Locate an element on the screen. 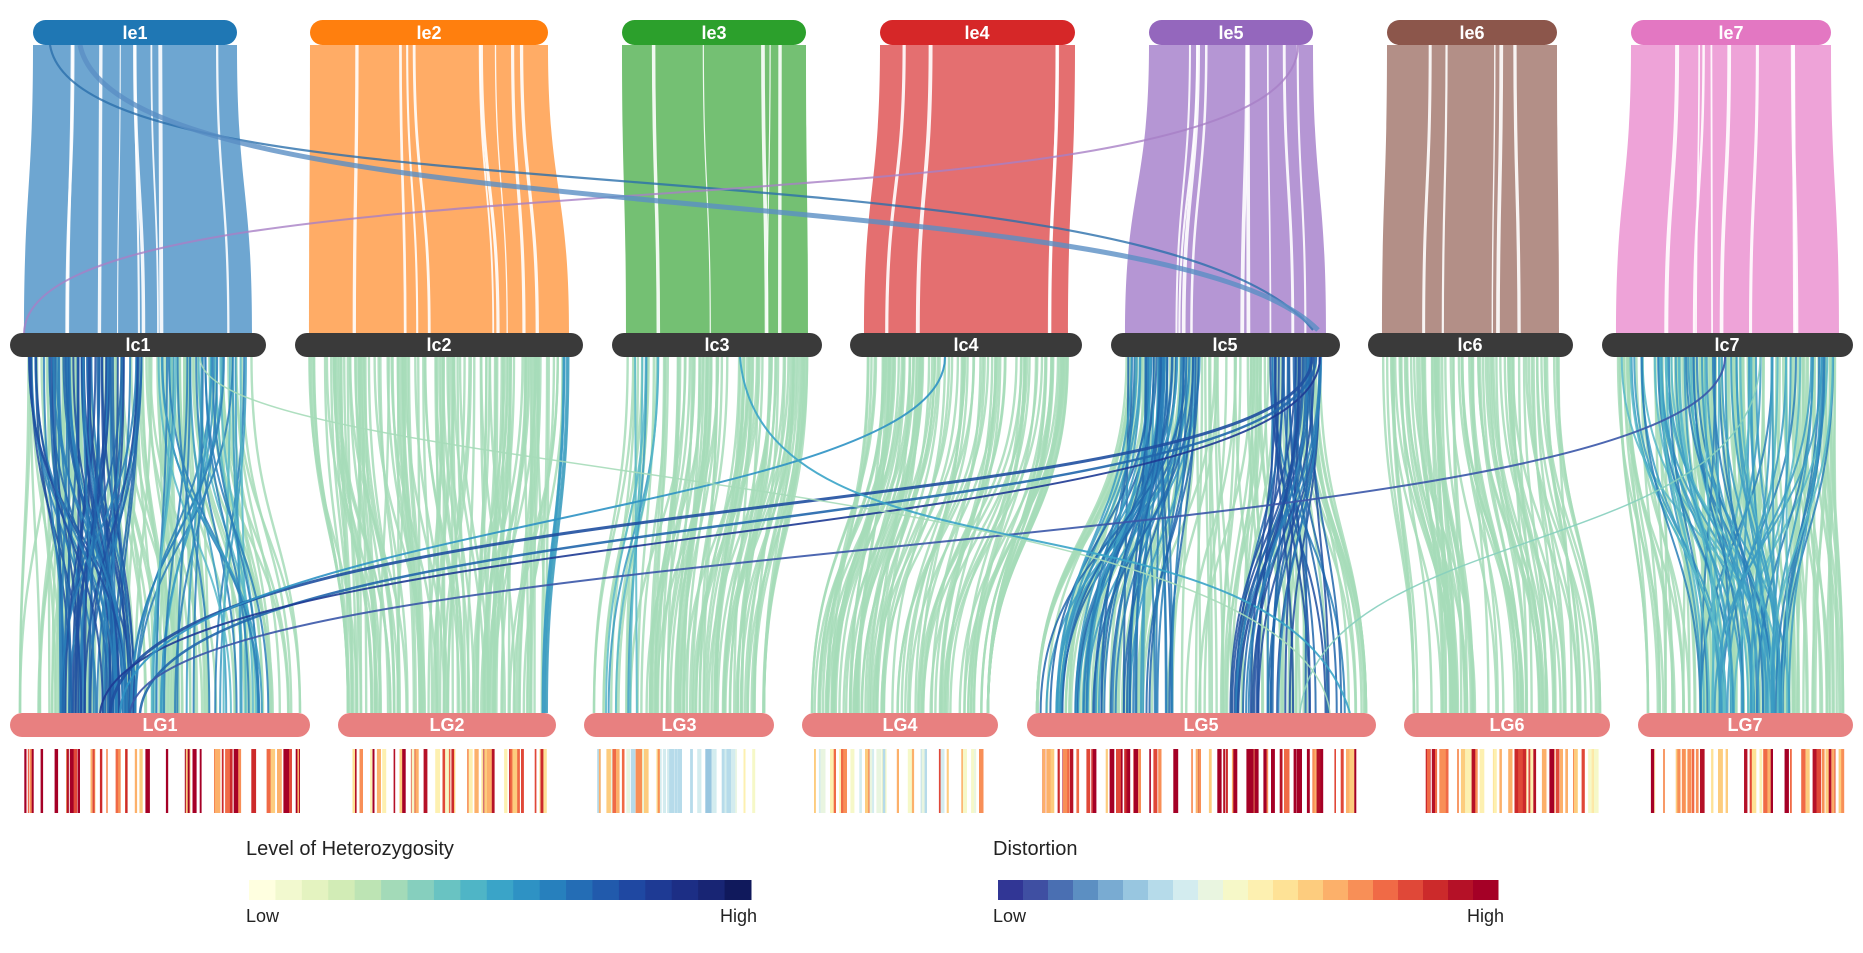 Image resolution: width=1863 pixels, height=953 pixels. bottom-pill-LG1: LG1 is located at coordinates (160, 725).